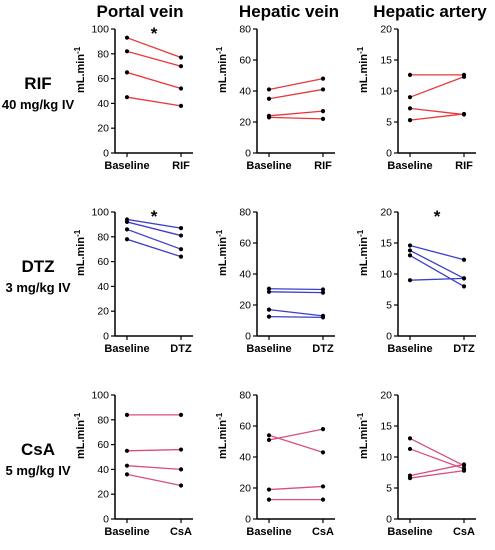  Describe the element at coordinates (38, 104) in the screenshot. I see `row-label-rif-dose: 40 mg/kg IV` at that location.